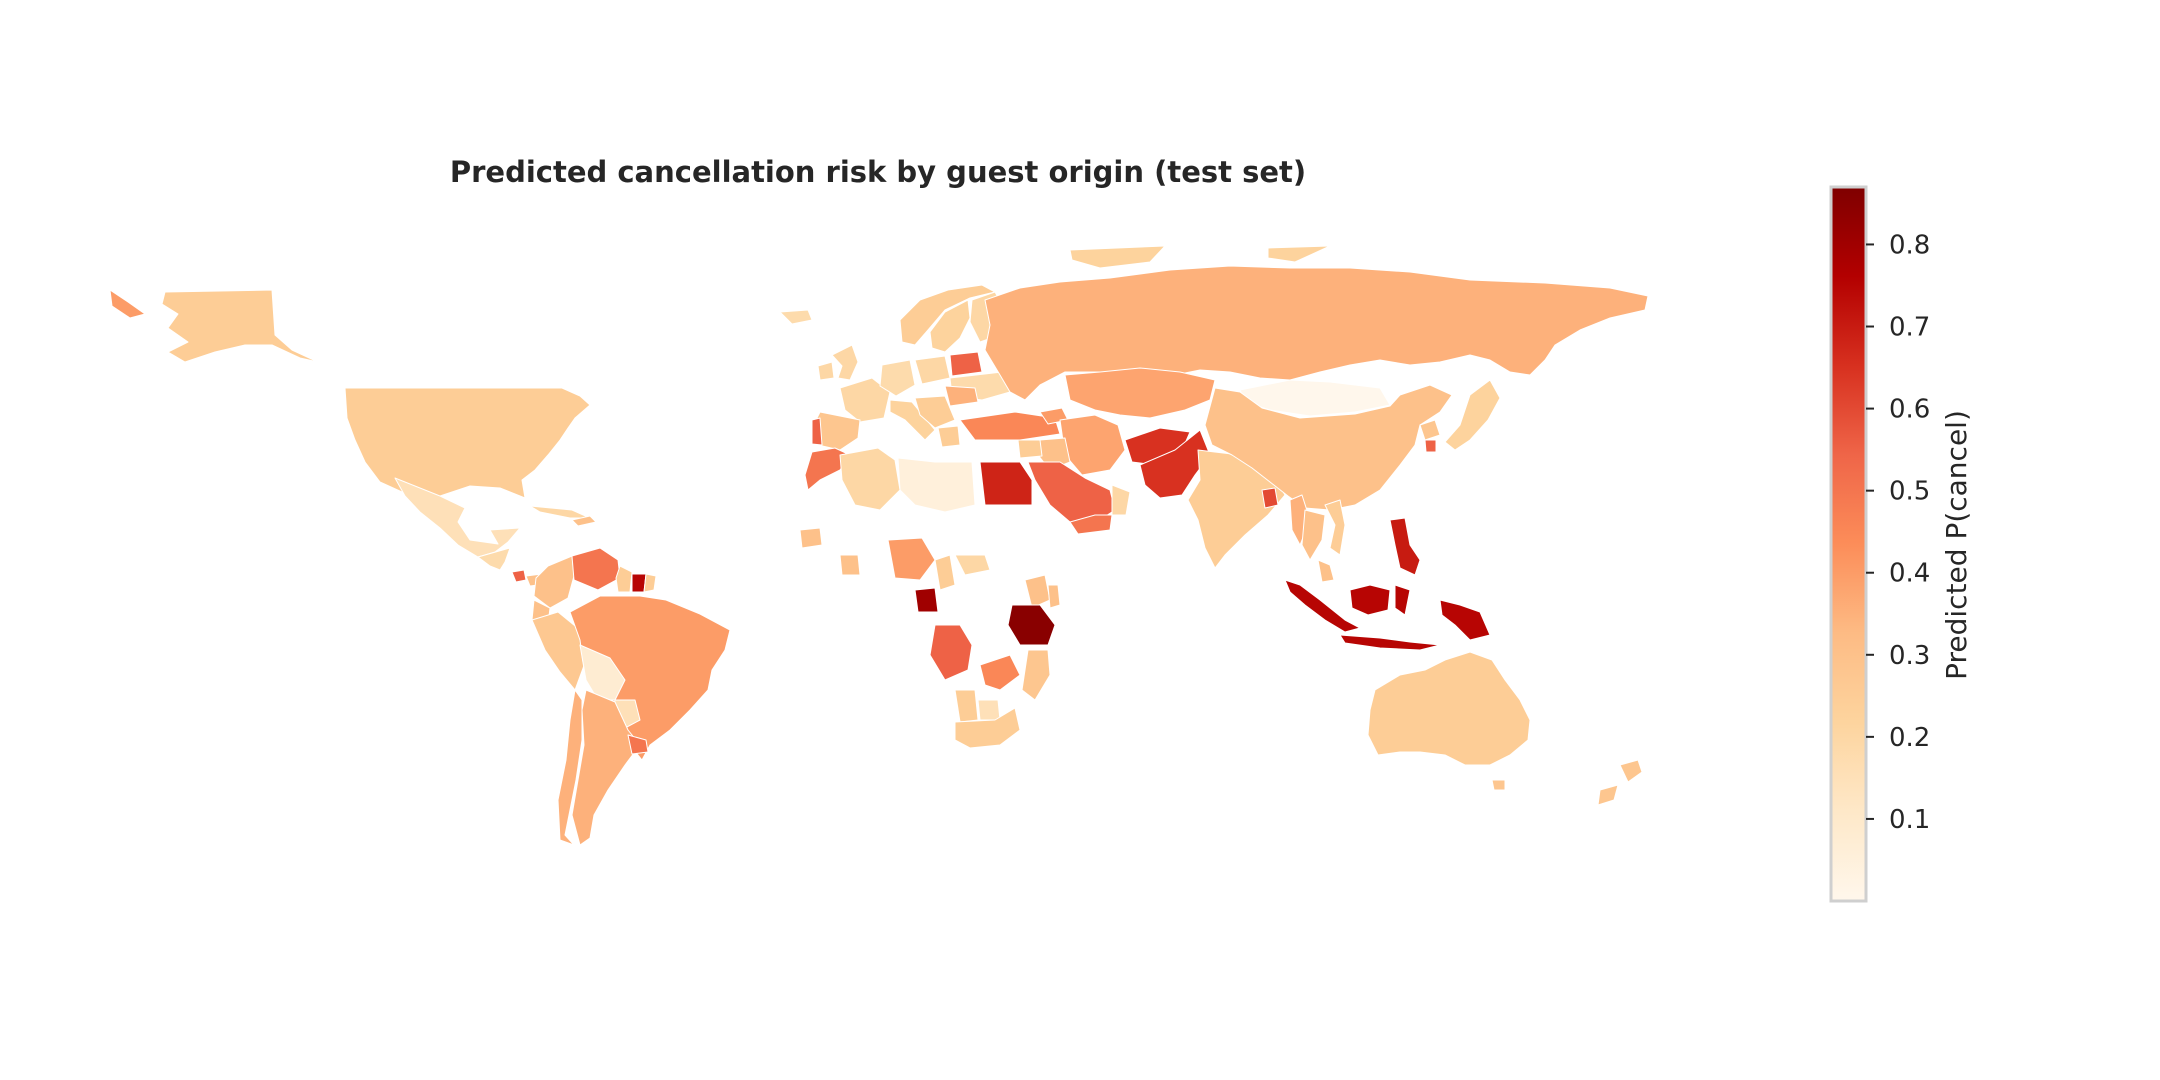  Describe the element at coordinates (1362, 615) in the screenshot. I see `region-indonesia` at that location.